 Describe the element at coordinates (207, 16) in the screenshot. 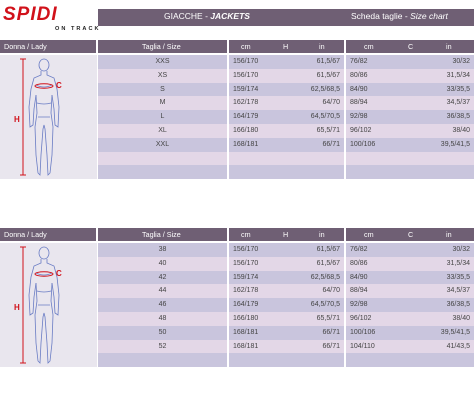

I see `category-title: GIACCHE - JACKETS` at that location.